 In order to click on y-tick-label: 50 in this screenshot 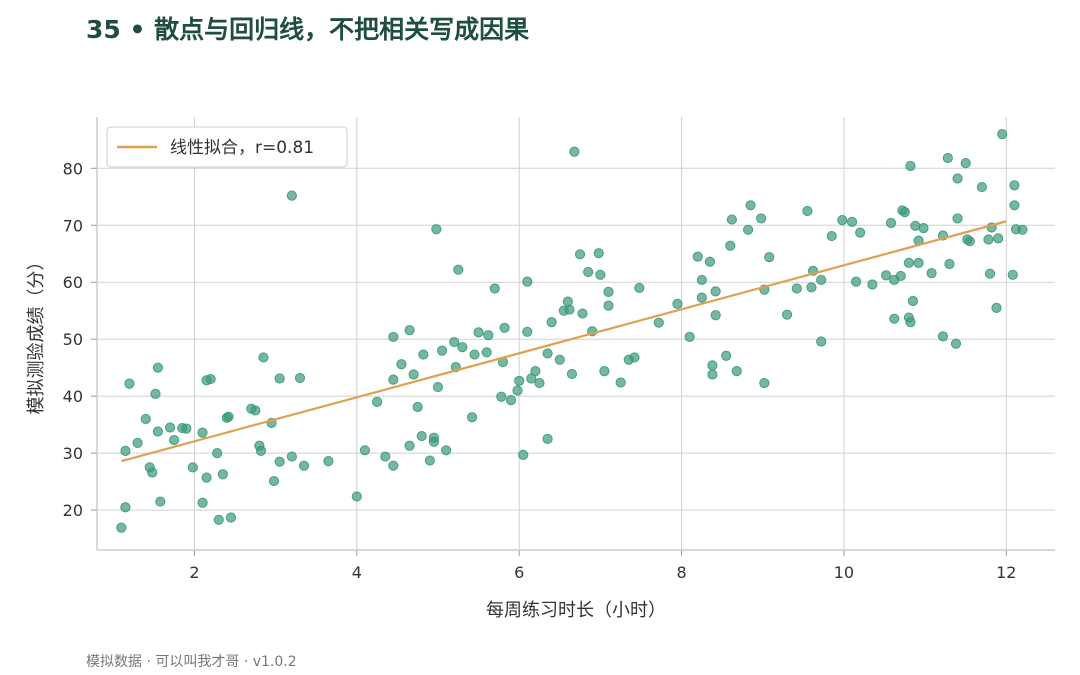, I will do `click(73, 339)`.